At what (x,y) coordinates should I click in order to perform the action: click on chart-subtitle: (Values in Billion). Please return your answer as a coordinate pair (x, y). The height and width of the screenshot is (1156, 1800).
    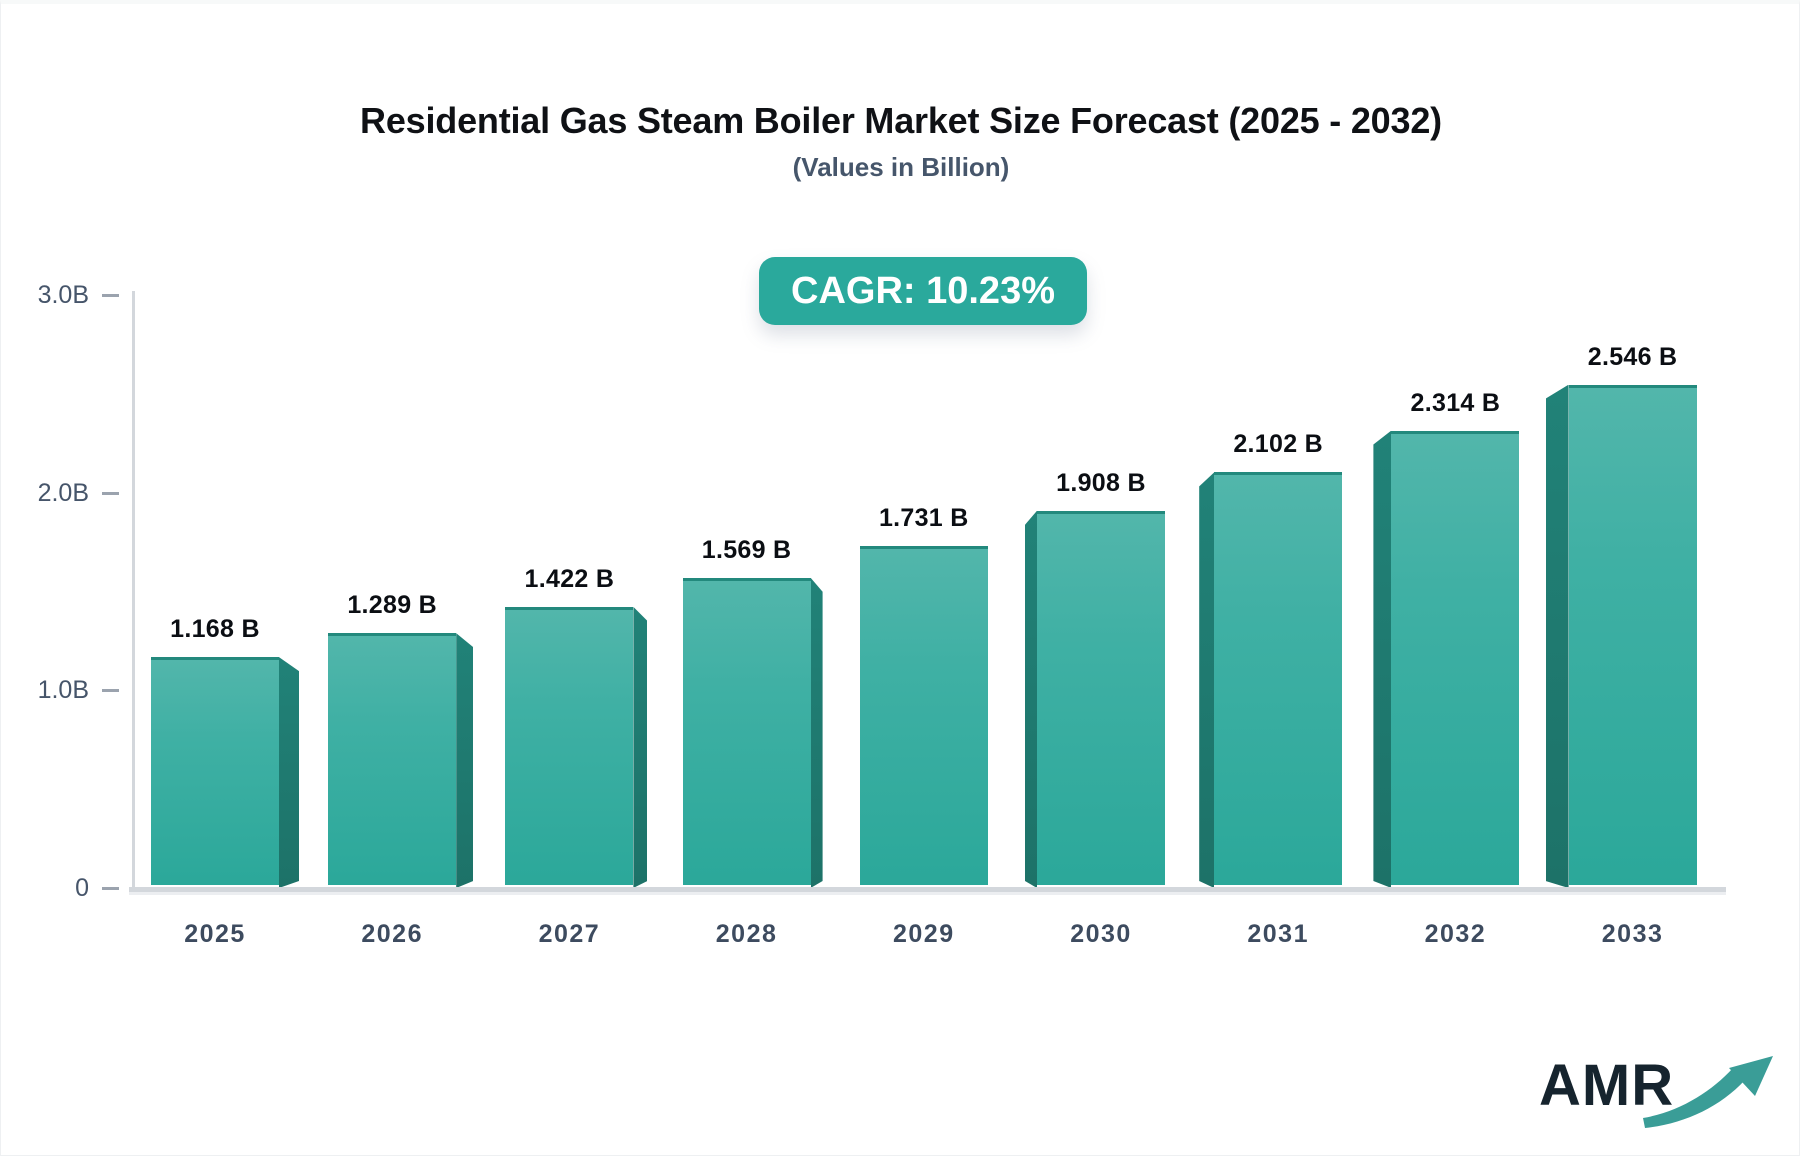
    Looking at the image, I should click on (901, 167).